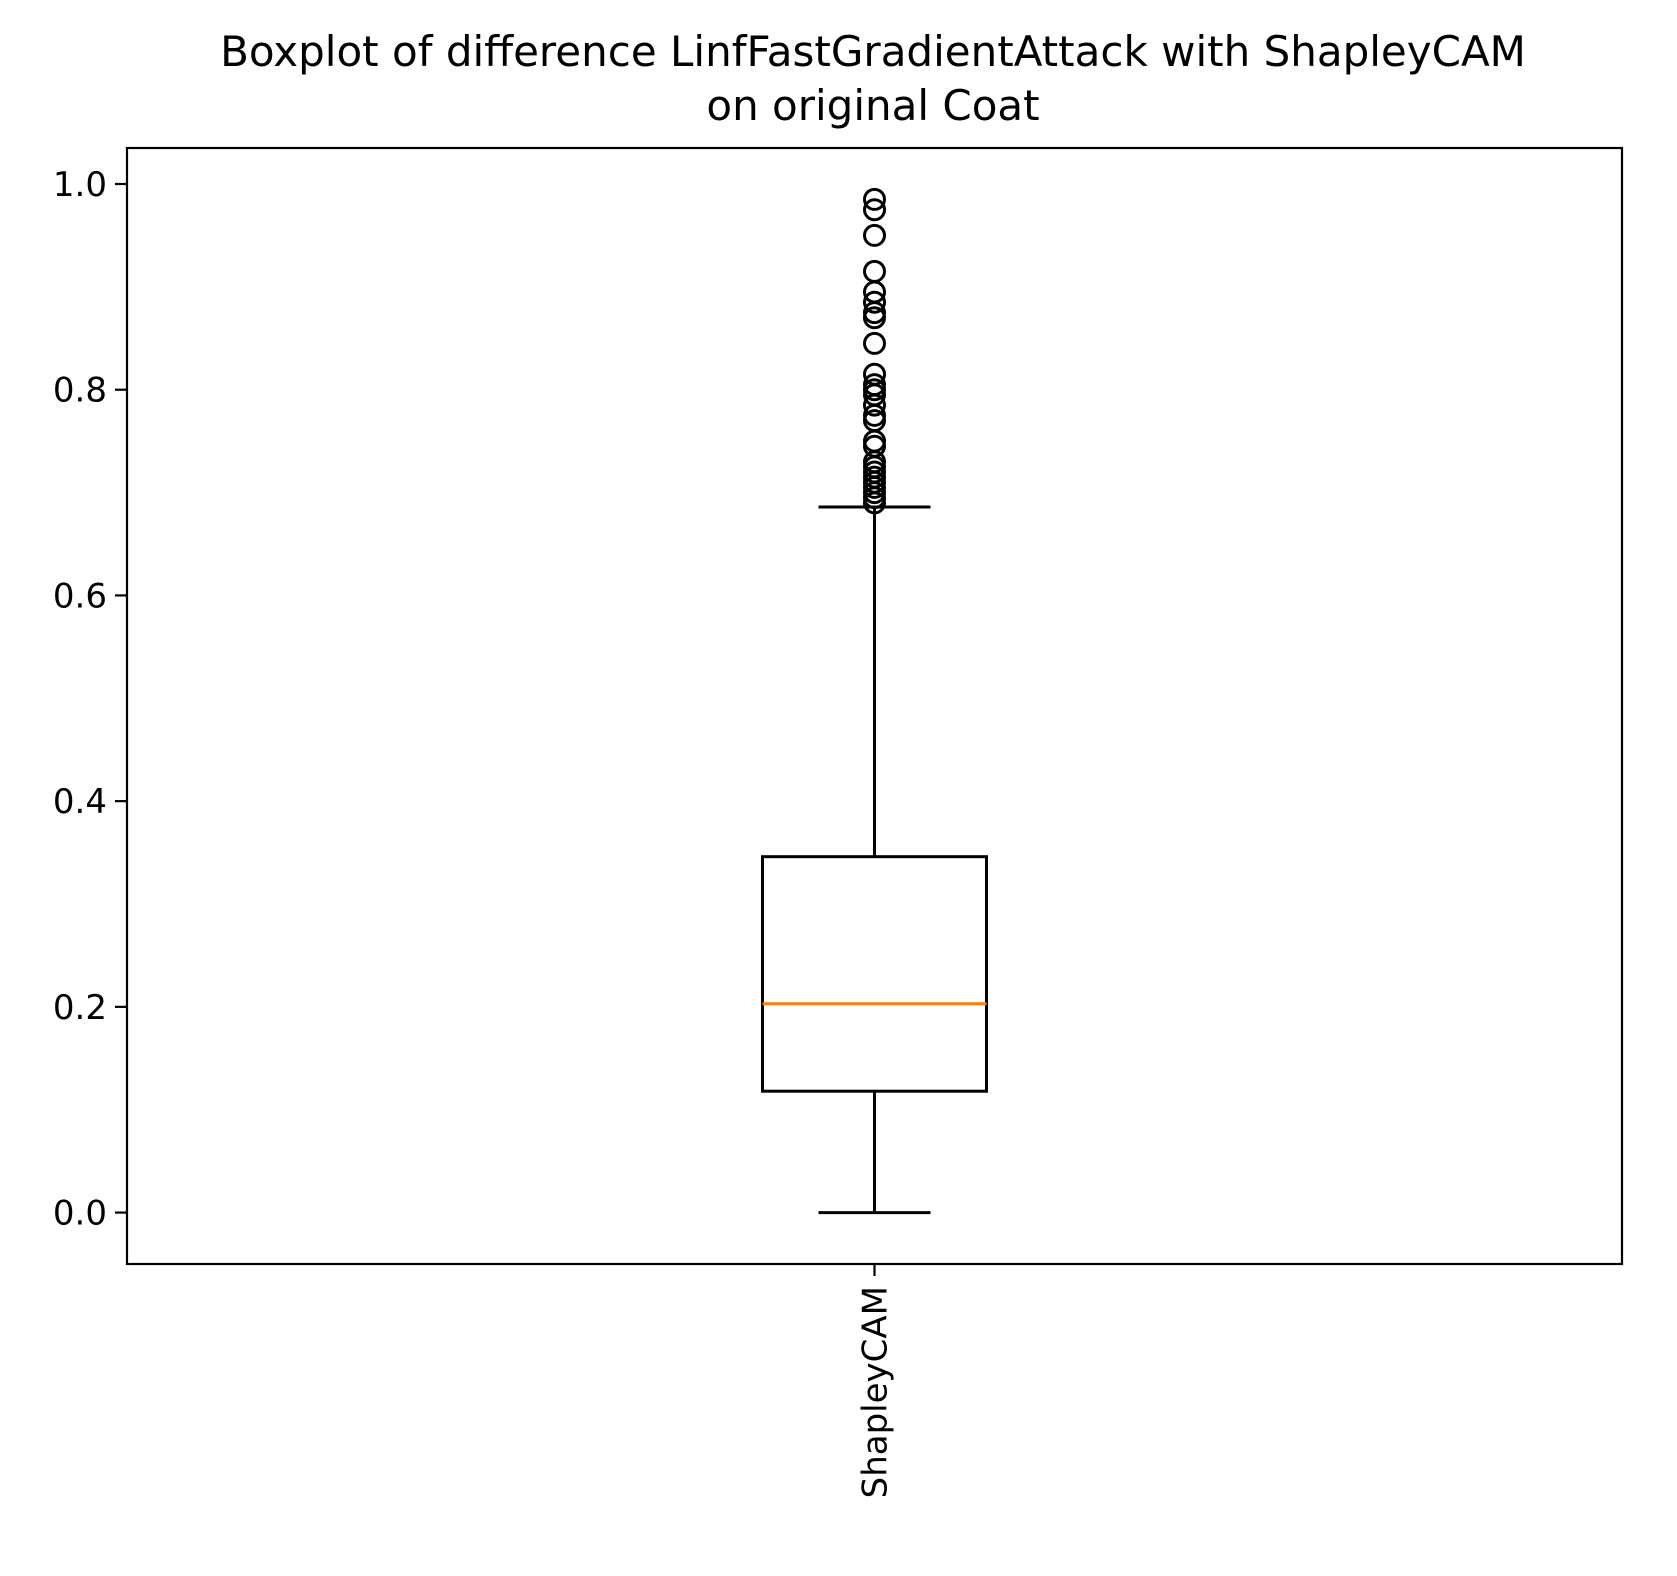  Describe the element at coordinates (80, 391) in the screenshot. I see `y-tick-label: 0.8` at that location.